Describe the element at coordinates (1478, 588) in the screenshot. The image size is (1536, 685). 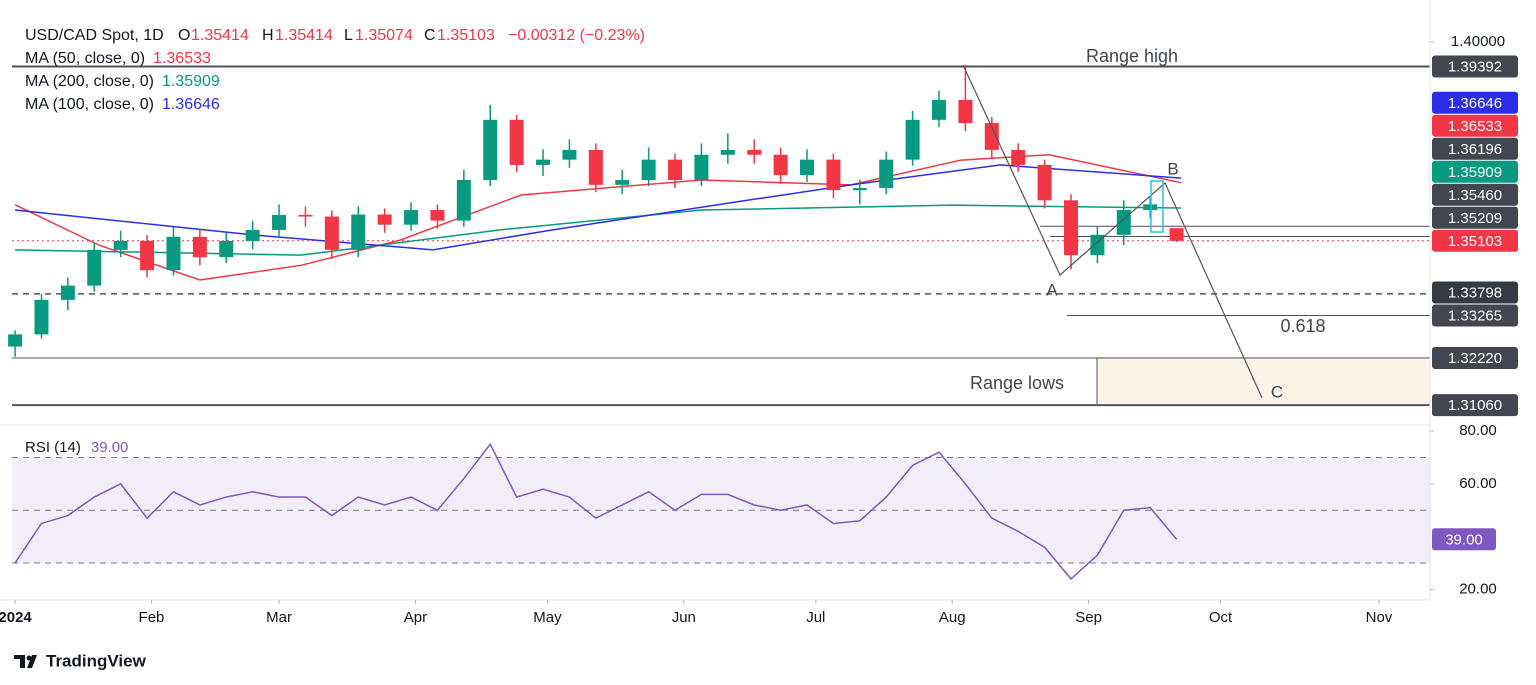
I see `rsi-tick-label: 20.00` at that location.